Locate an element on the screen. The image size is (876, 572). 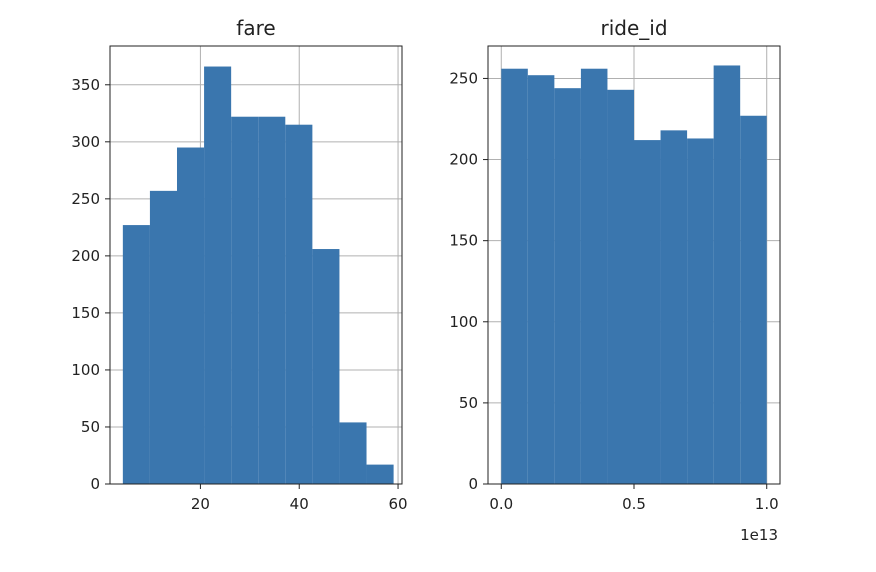
fare-title: fare is located at coordinates (255, 28).